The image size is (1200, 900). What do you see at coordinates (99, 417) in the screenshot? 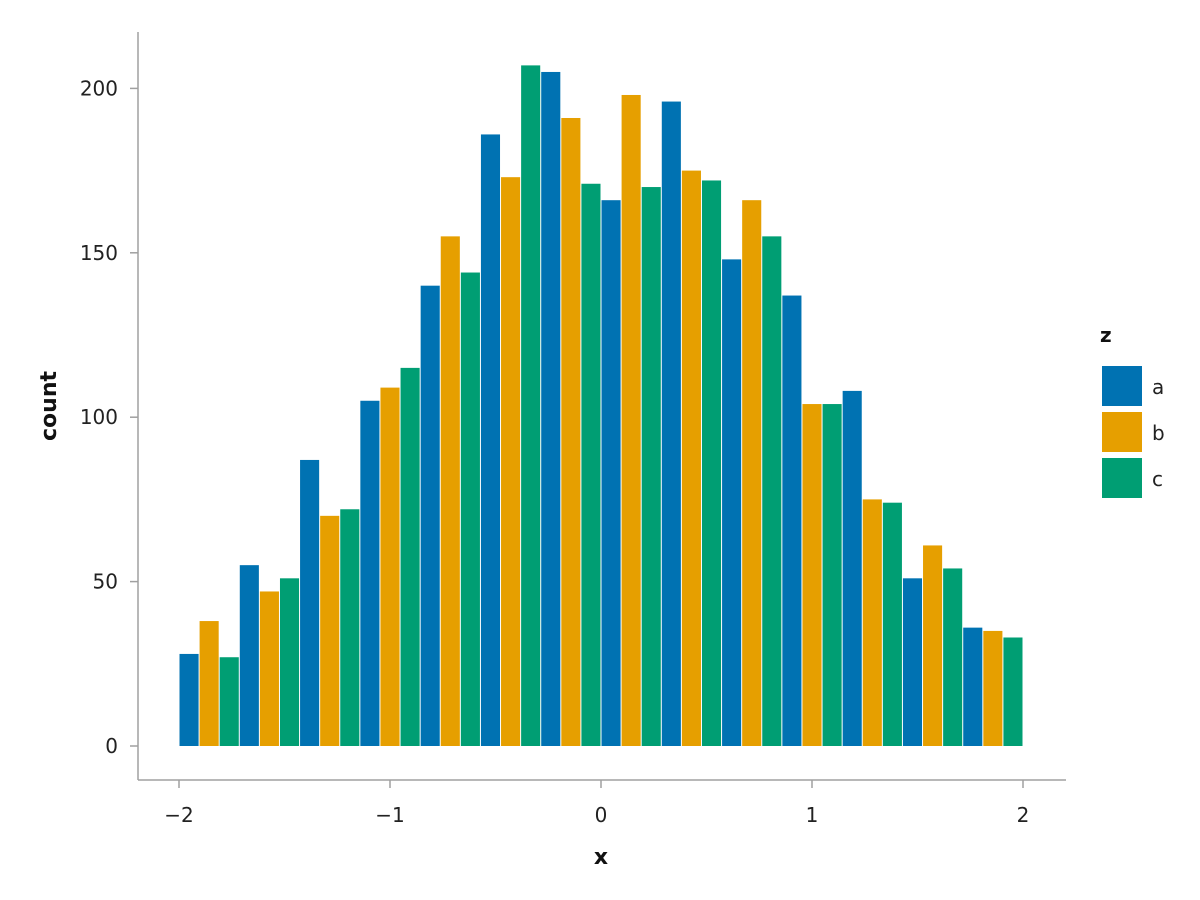
I see `y-tick-label: 100` at bounding box center [99, 417].